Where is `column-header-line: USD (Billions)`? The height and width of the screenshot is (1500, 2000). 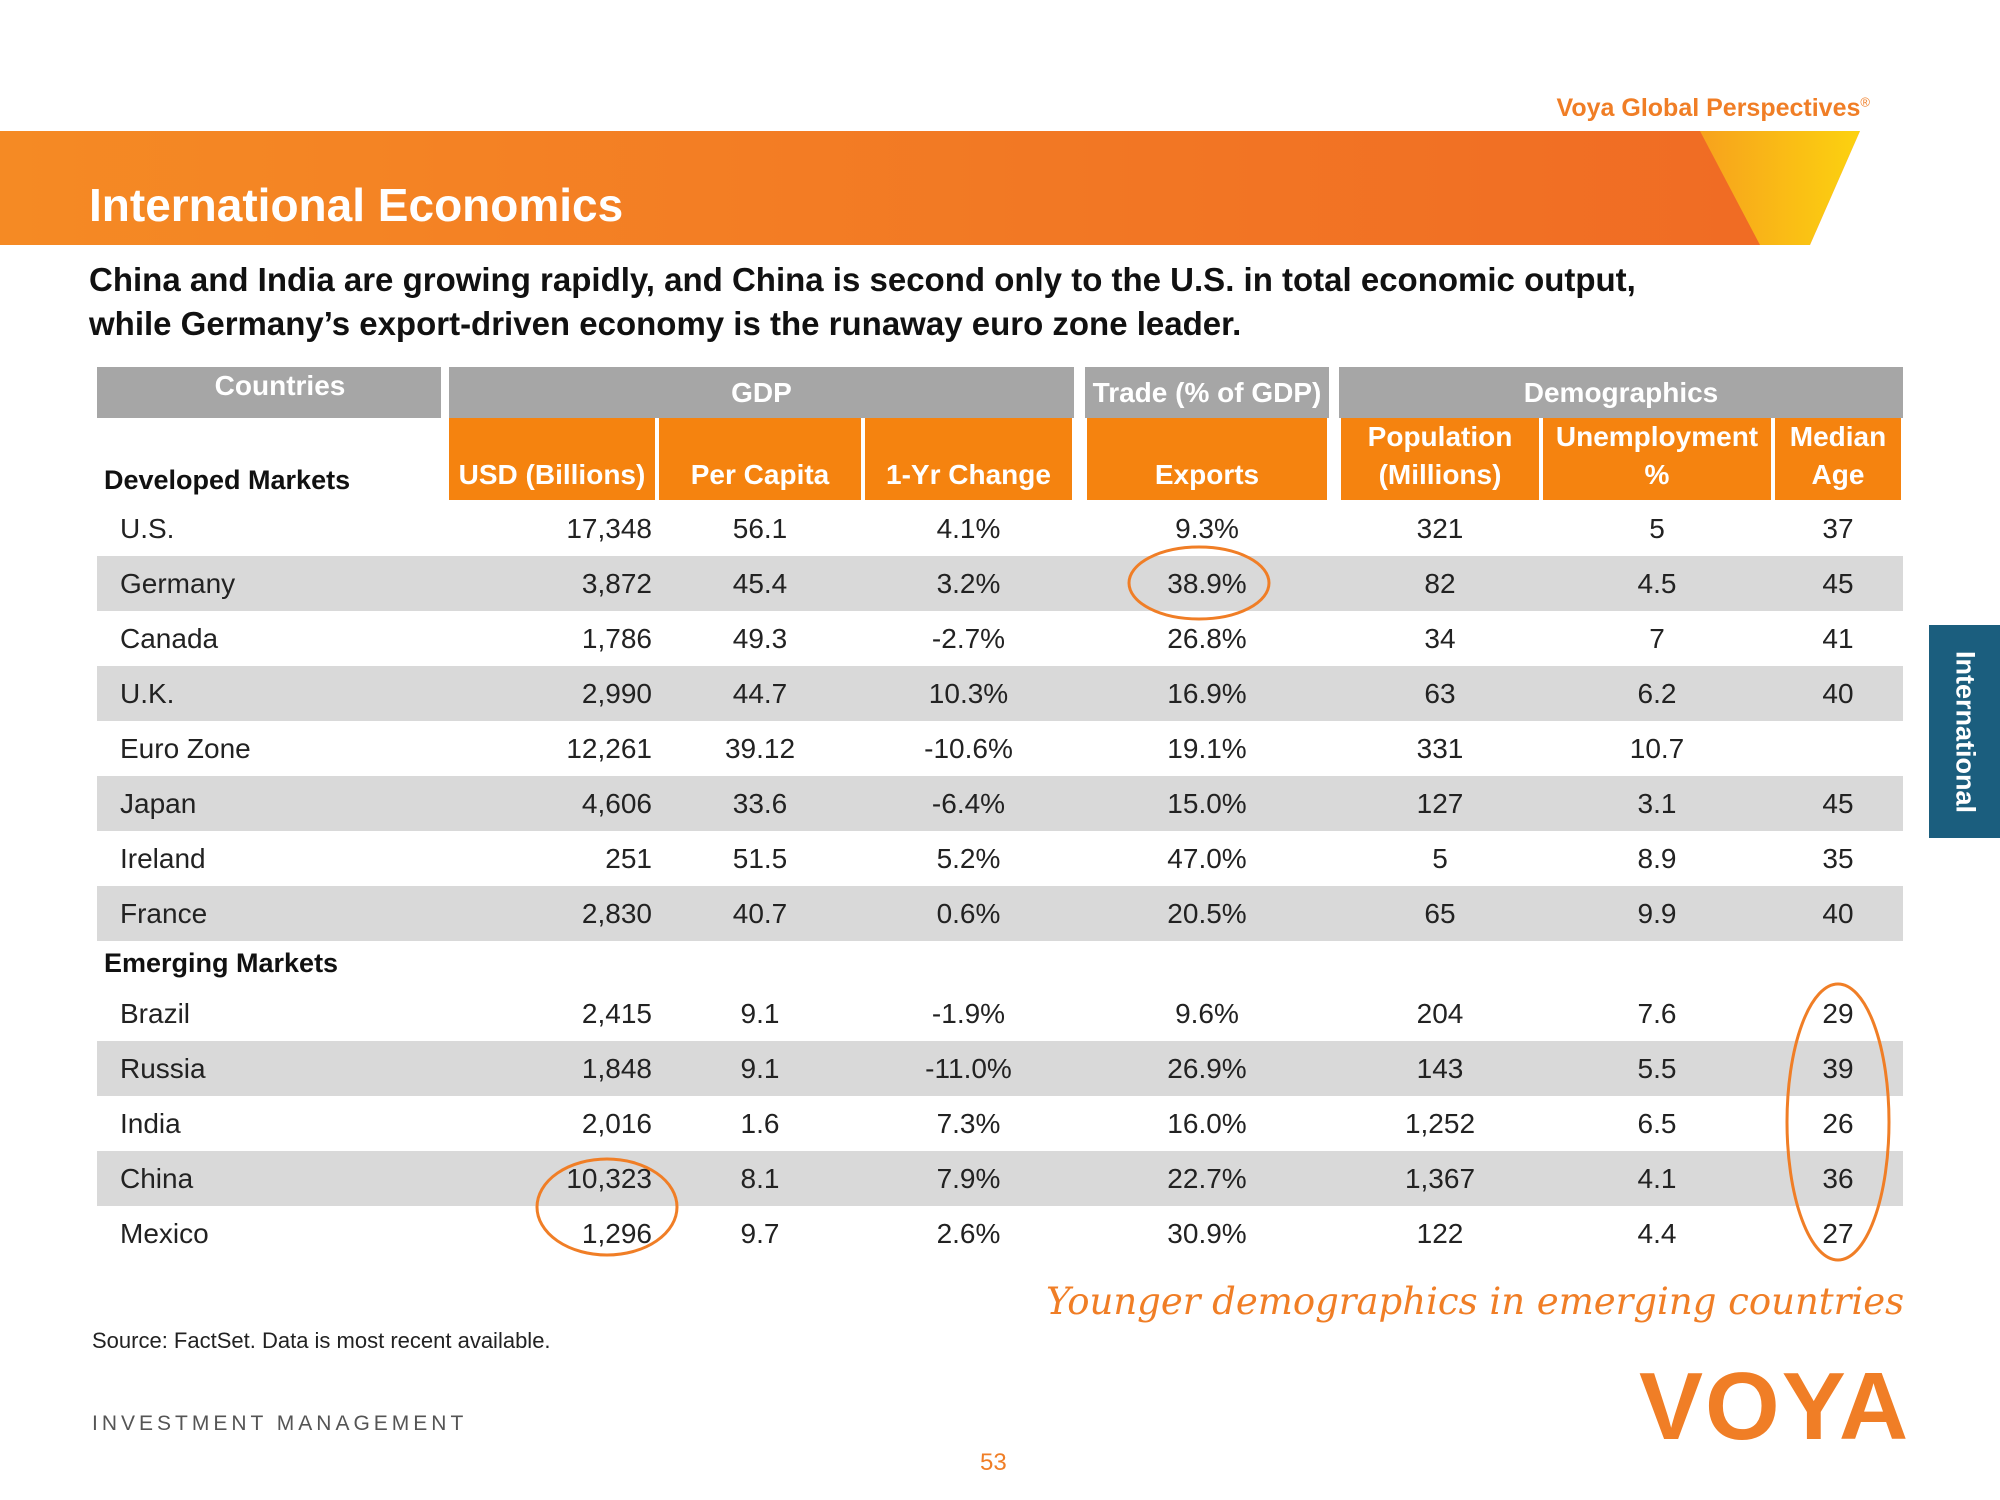
column-header-line: USD (Billions) is located at coordinates (552, 474).